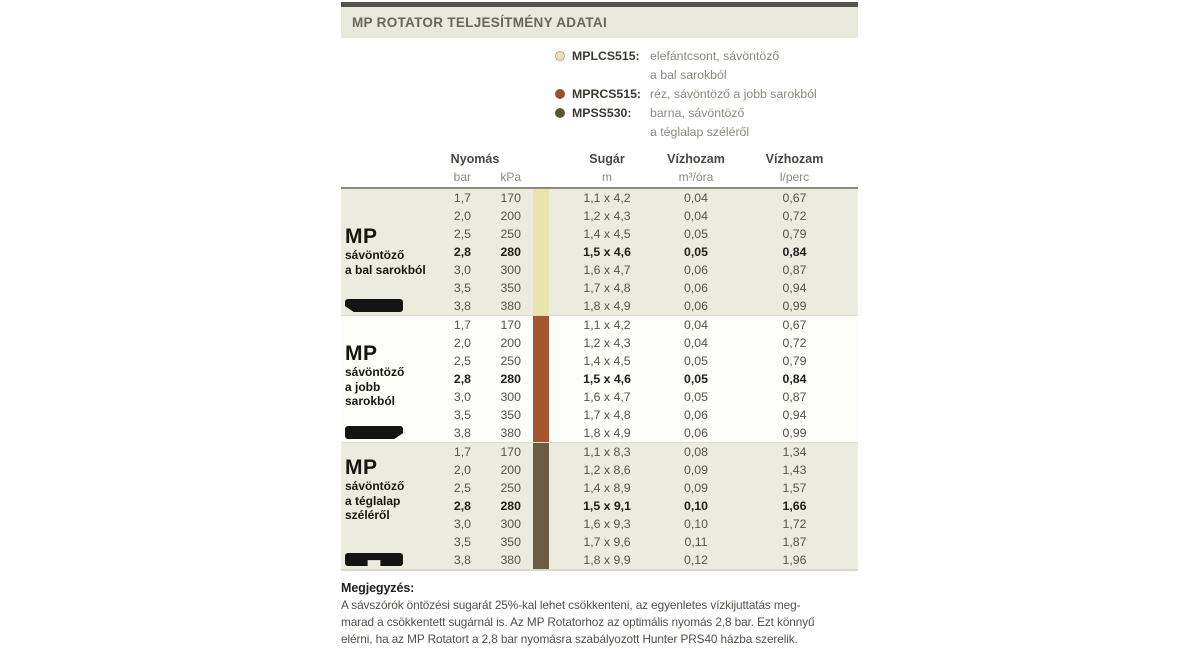 Image resolution: width=1200 pixels, height=648 pixels. Describe the element at coordinates (560, 113) in the screenshot. I see `brown-color-dot-icon` at that location.